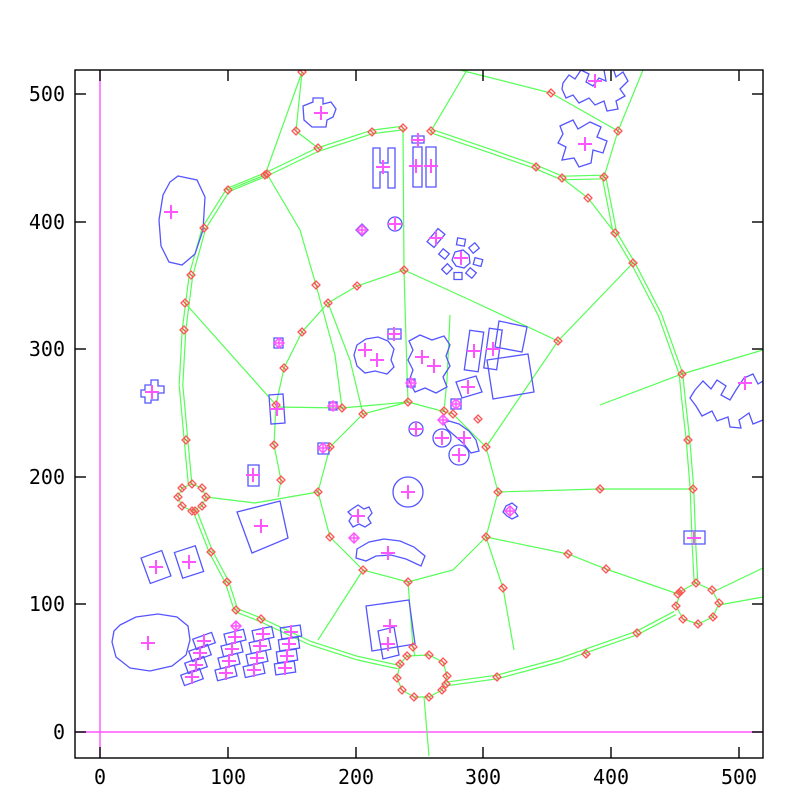  Describe the element at coordinates (100, 777) in the screenshot. I see `x-axis-tick-label: 0` at that location.